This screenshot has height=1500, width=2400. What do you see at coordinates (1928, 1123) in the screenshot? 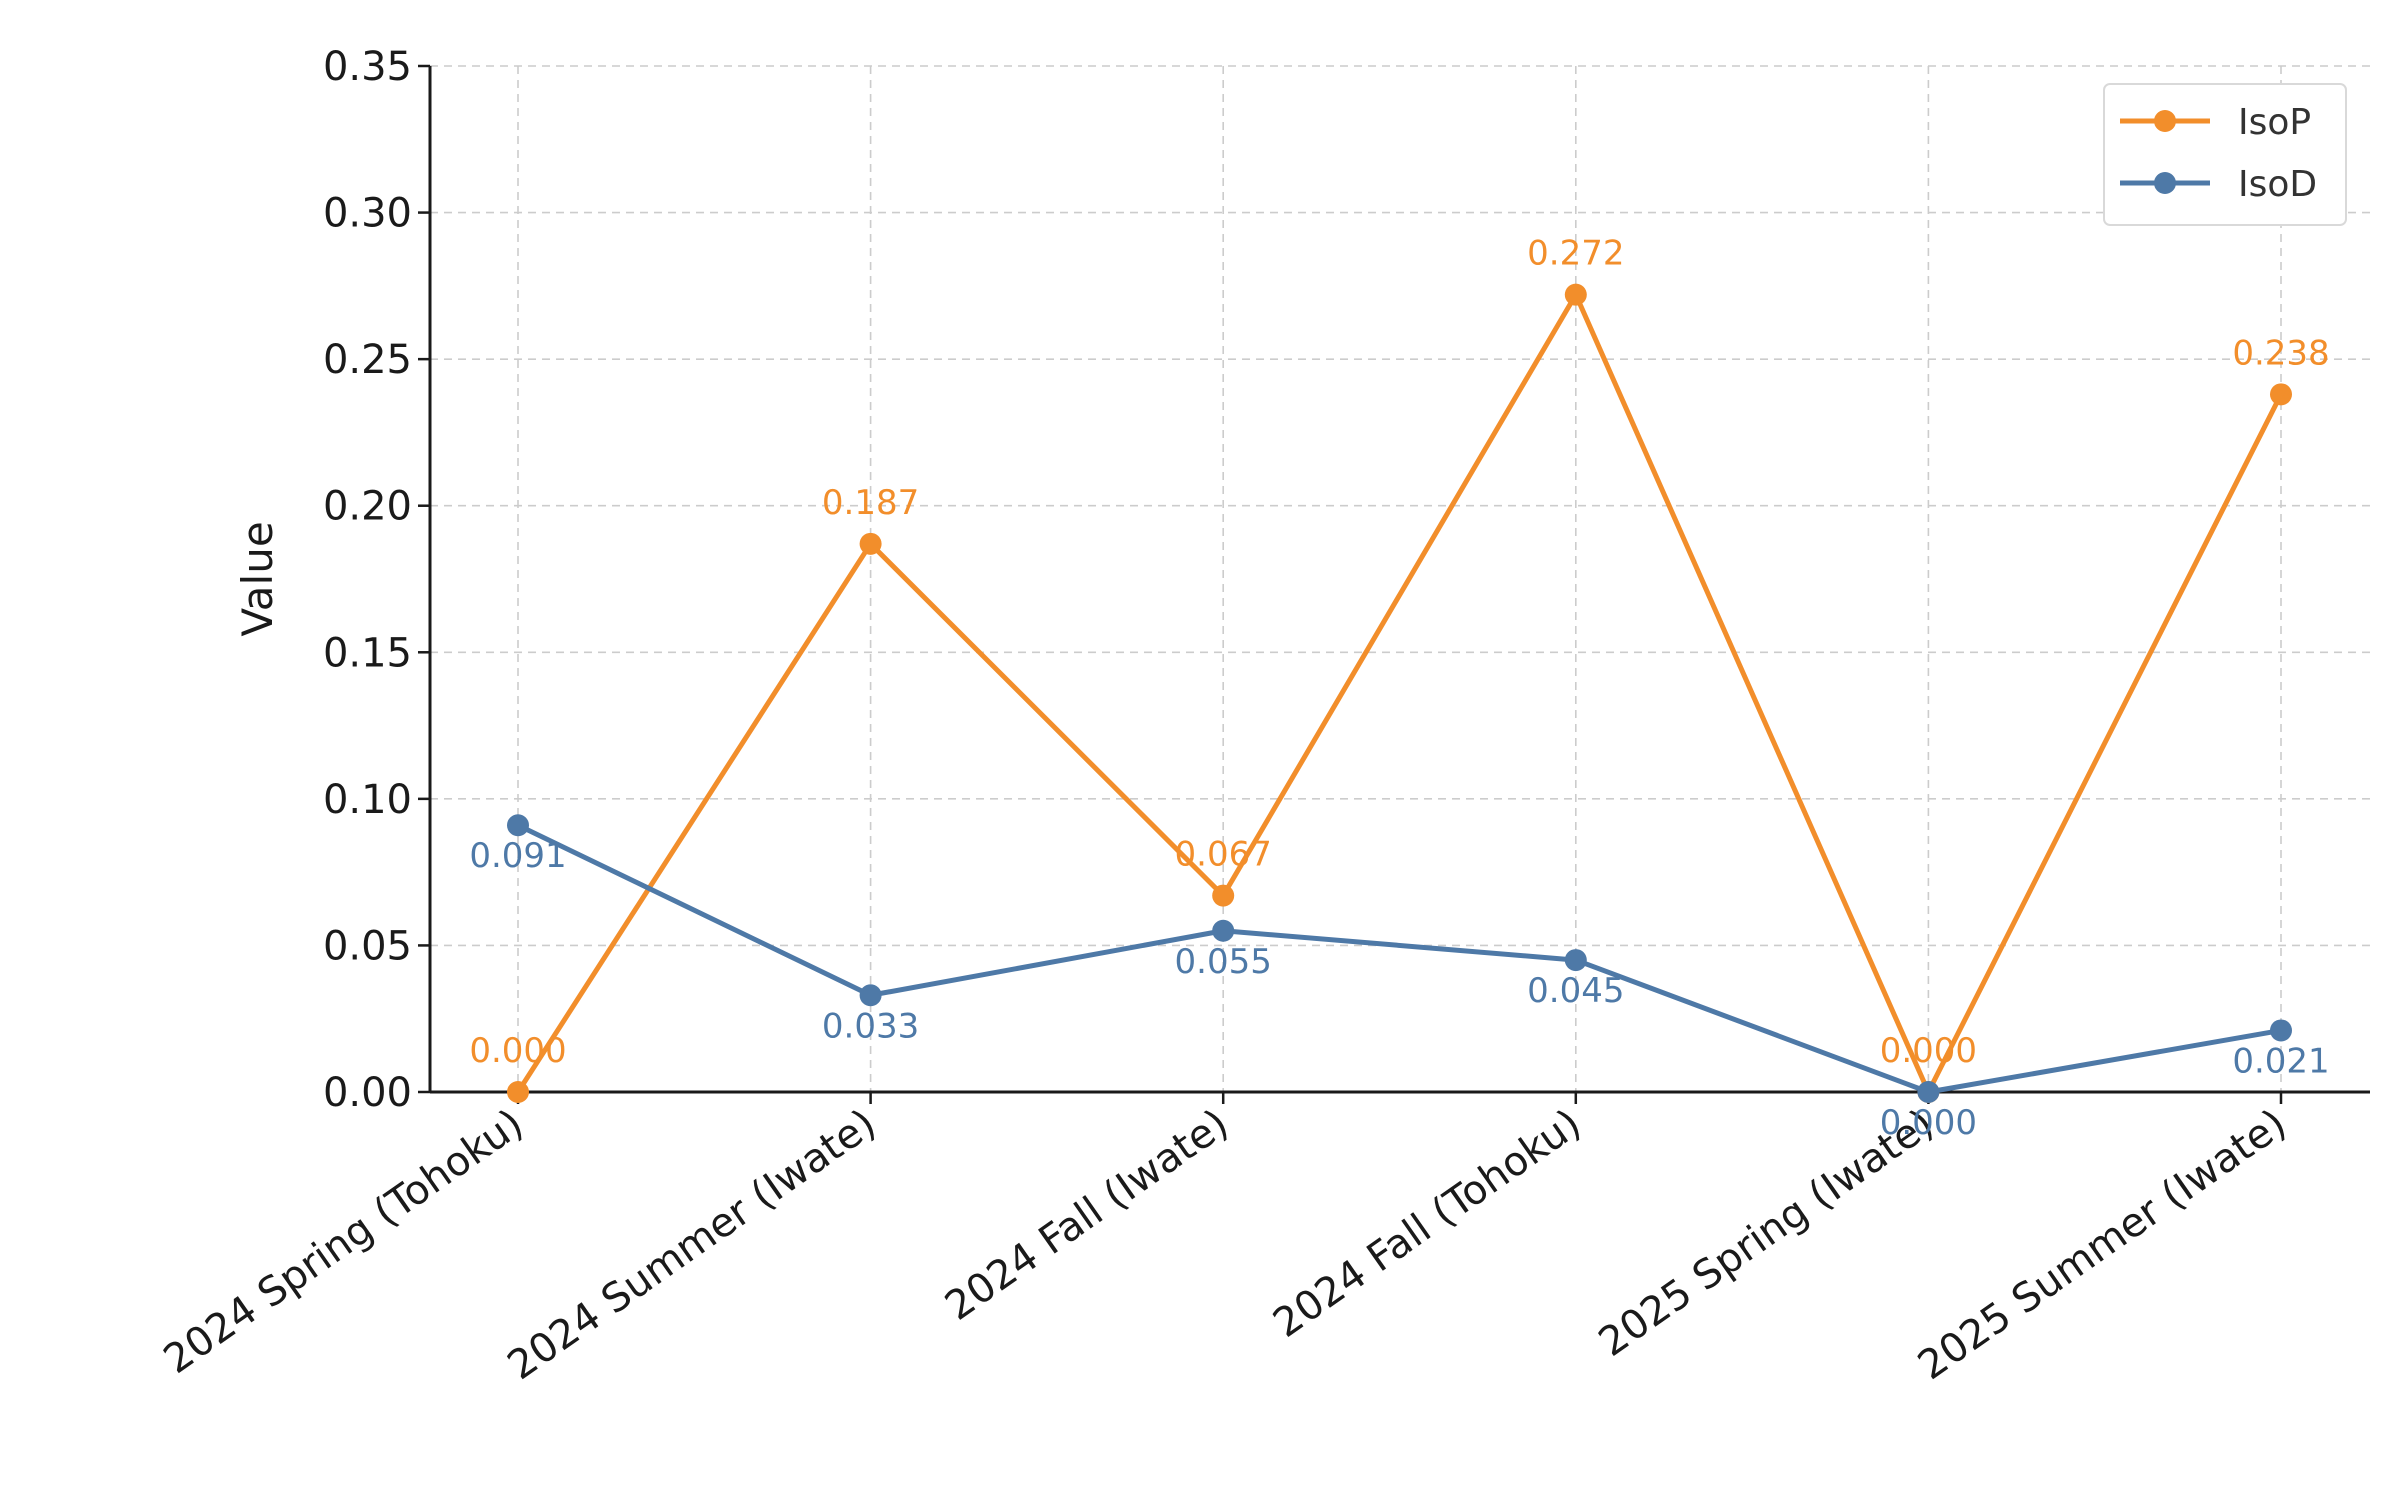
I see `data-label-IsoD: 0.000` at bounding box center [1928, 1123].